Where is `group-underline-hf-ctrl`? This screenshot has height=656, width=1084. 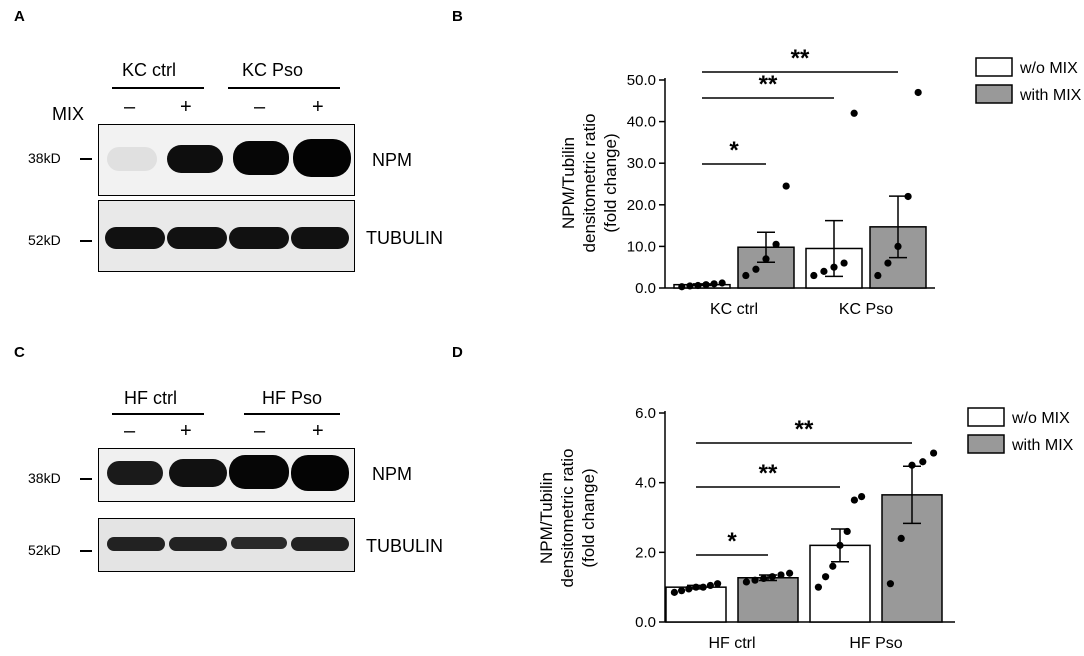 group-underline-hf-ctrl is located at coordinates (158, 414).